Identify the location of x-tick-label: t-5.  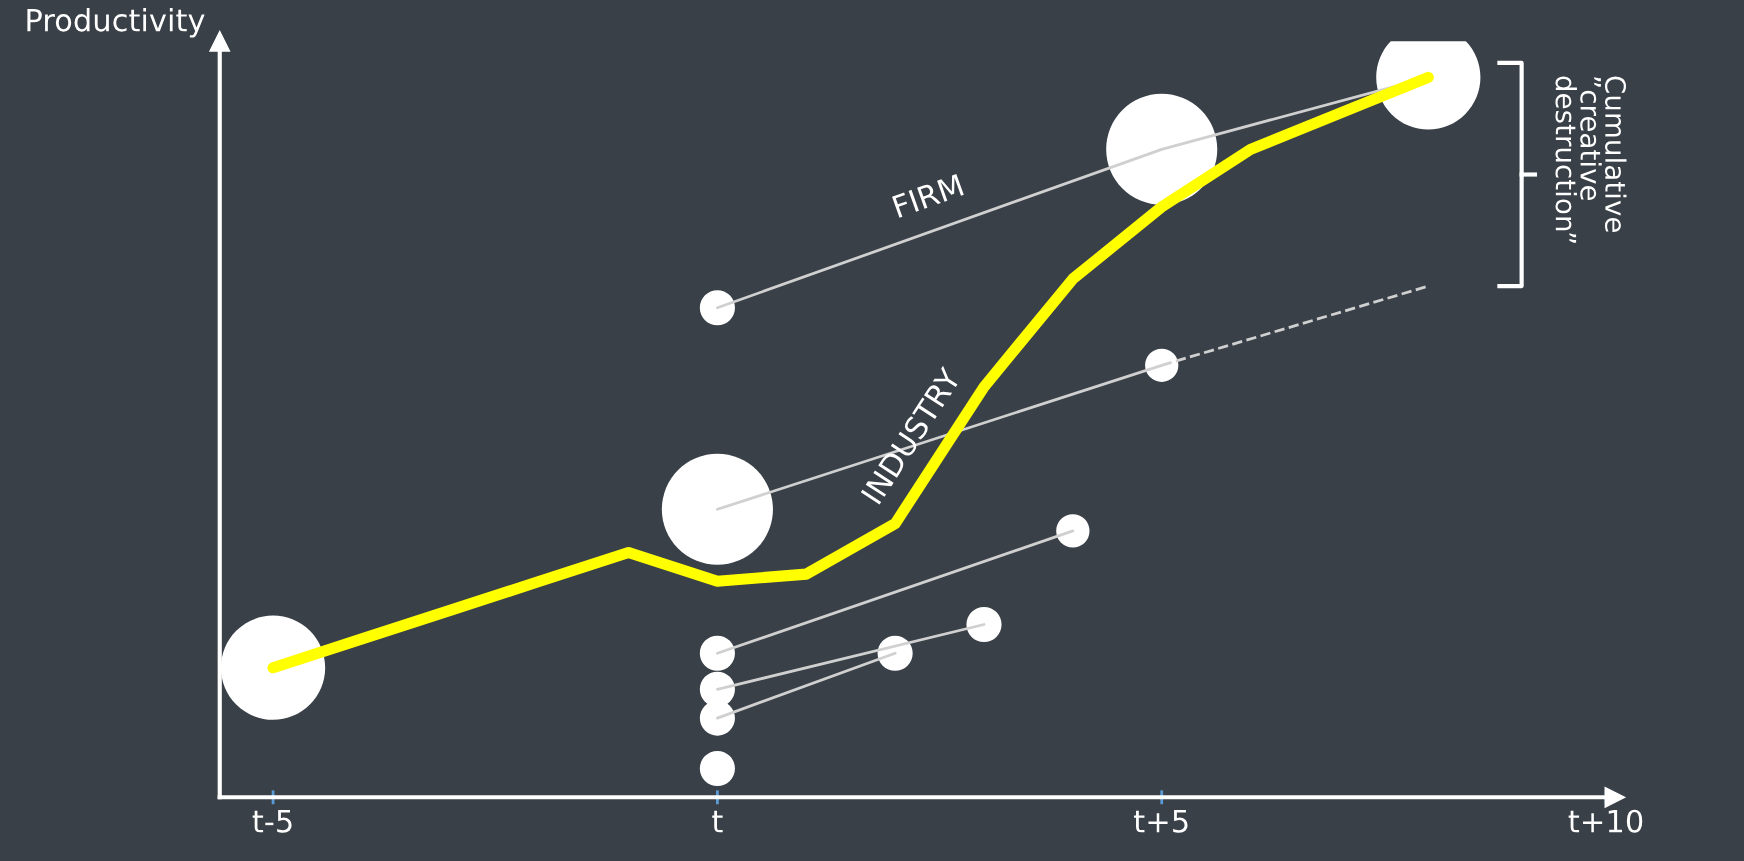
(272, 821).